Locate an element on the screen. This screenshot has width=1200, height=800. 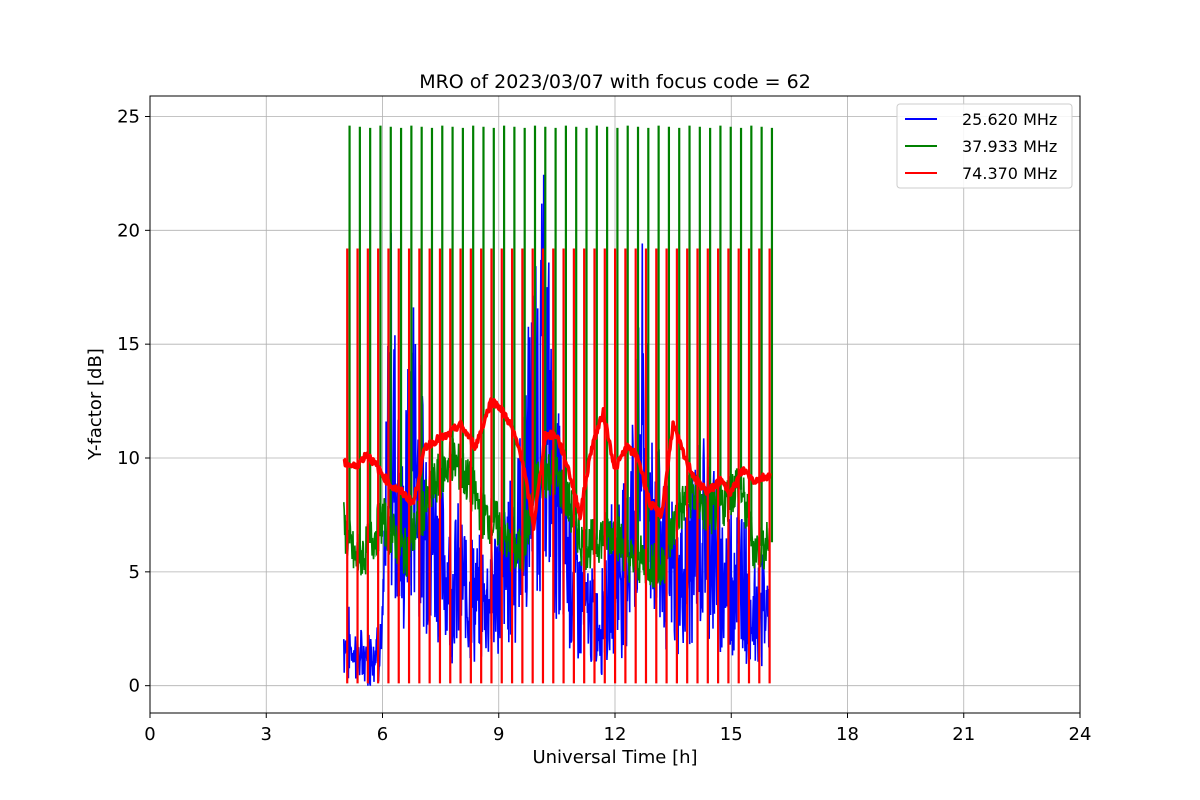
series-line-37-933-mhz is located at coordinates (557, 514).